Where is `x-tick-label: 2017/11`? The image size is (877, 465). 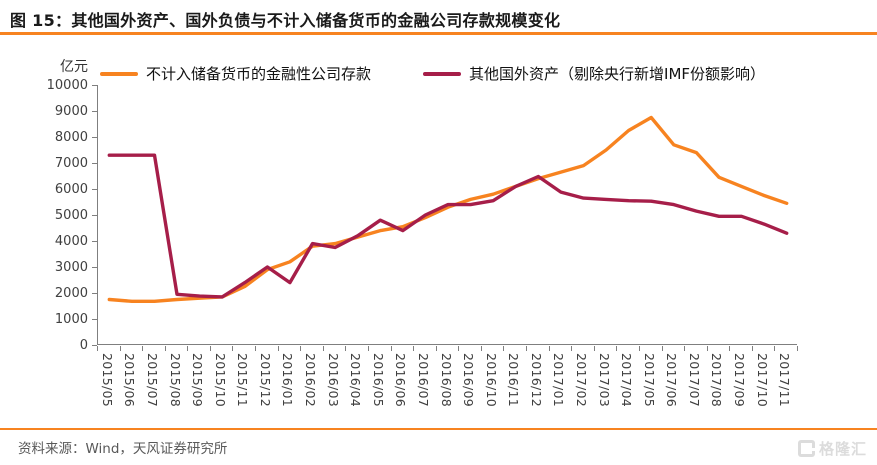 x-tick-label: 2017/11 is located at coordinates (785, 380).